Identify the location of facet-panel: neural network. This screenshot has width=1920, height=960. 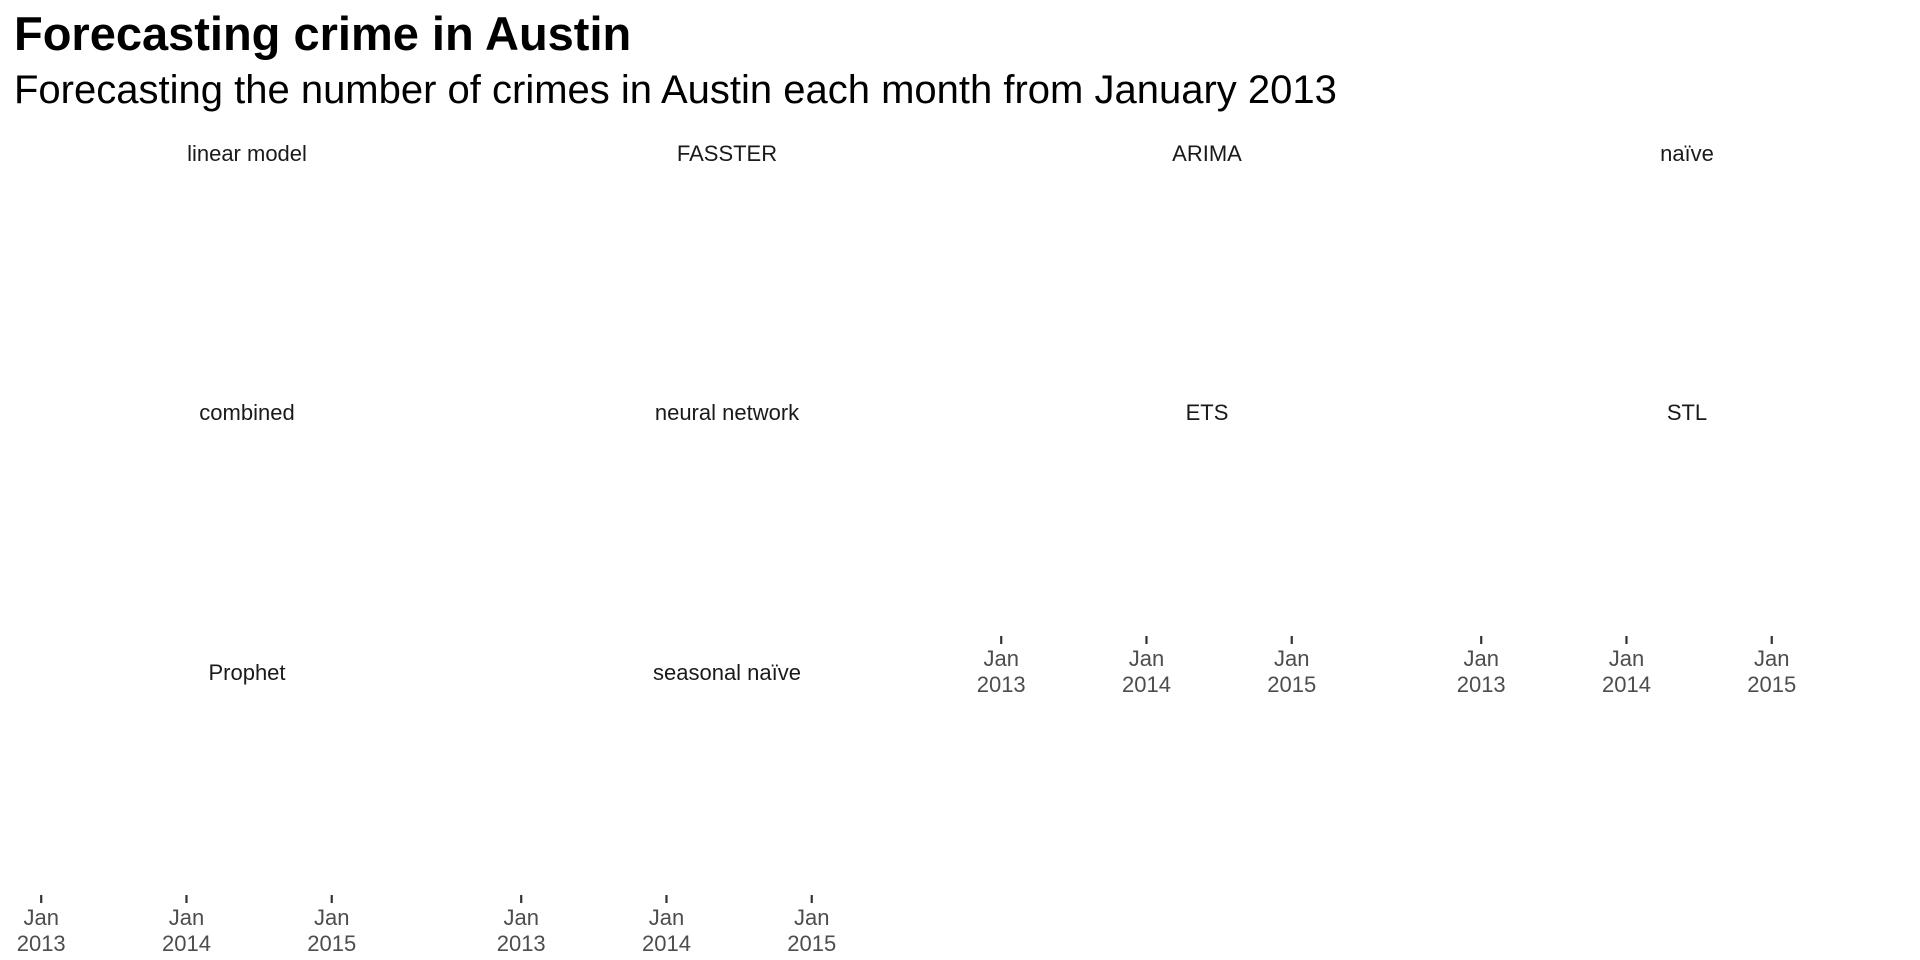
(727, 412).